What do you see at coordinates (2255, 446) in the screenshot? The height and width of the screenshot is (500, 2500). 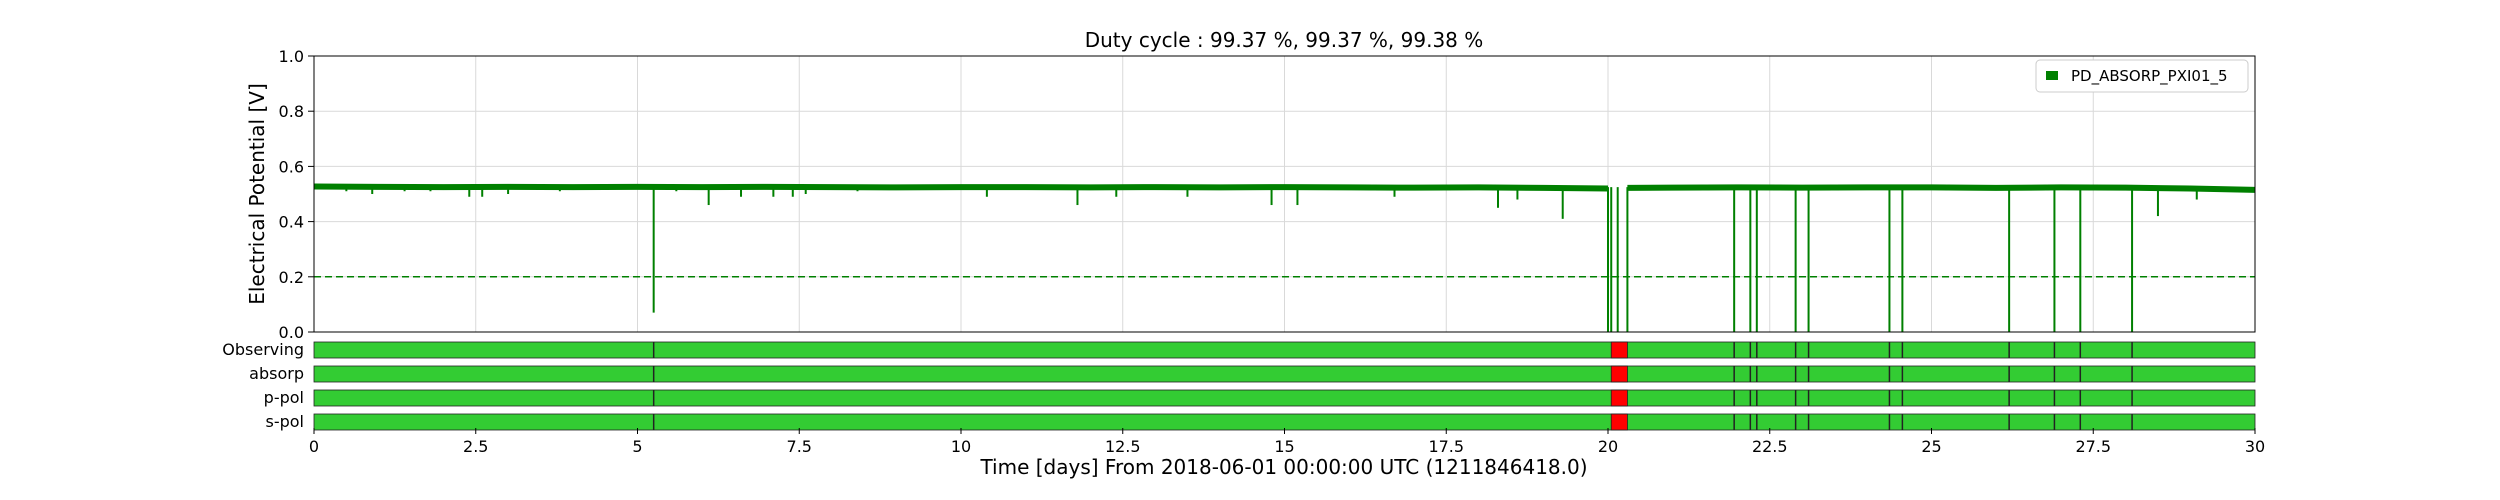 I see `x-tick-label: 30` at bounding box center [2255, 446].